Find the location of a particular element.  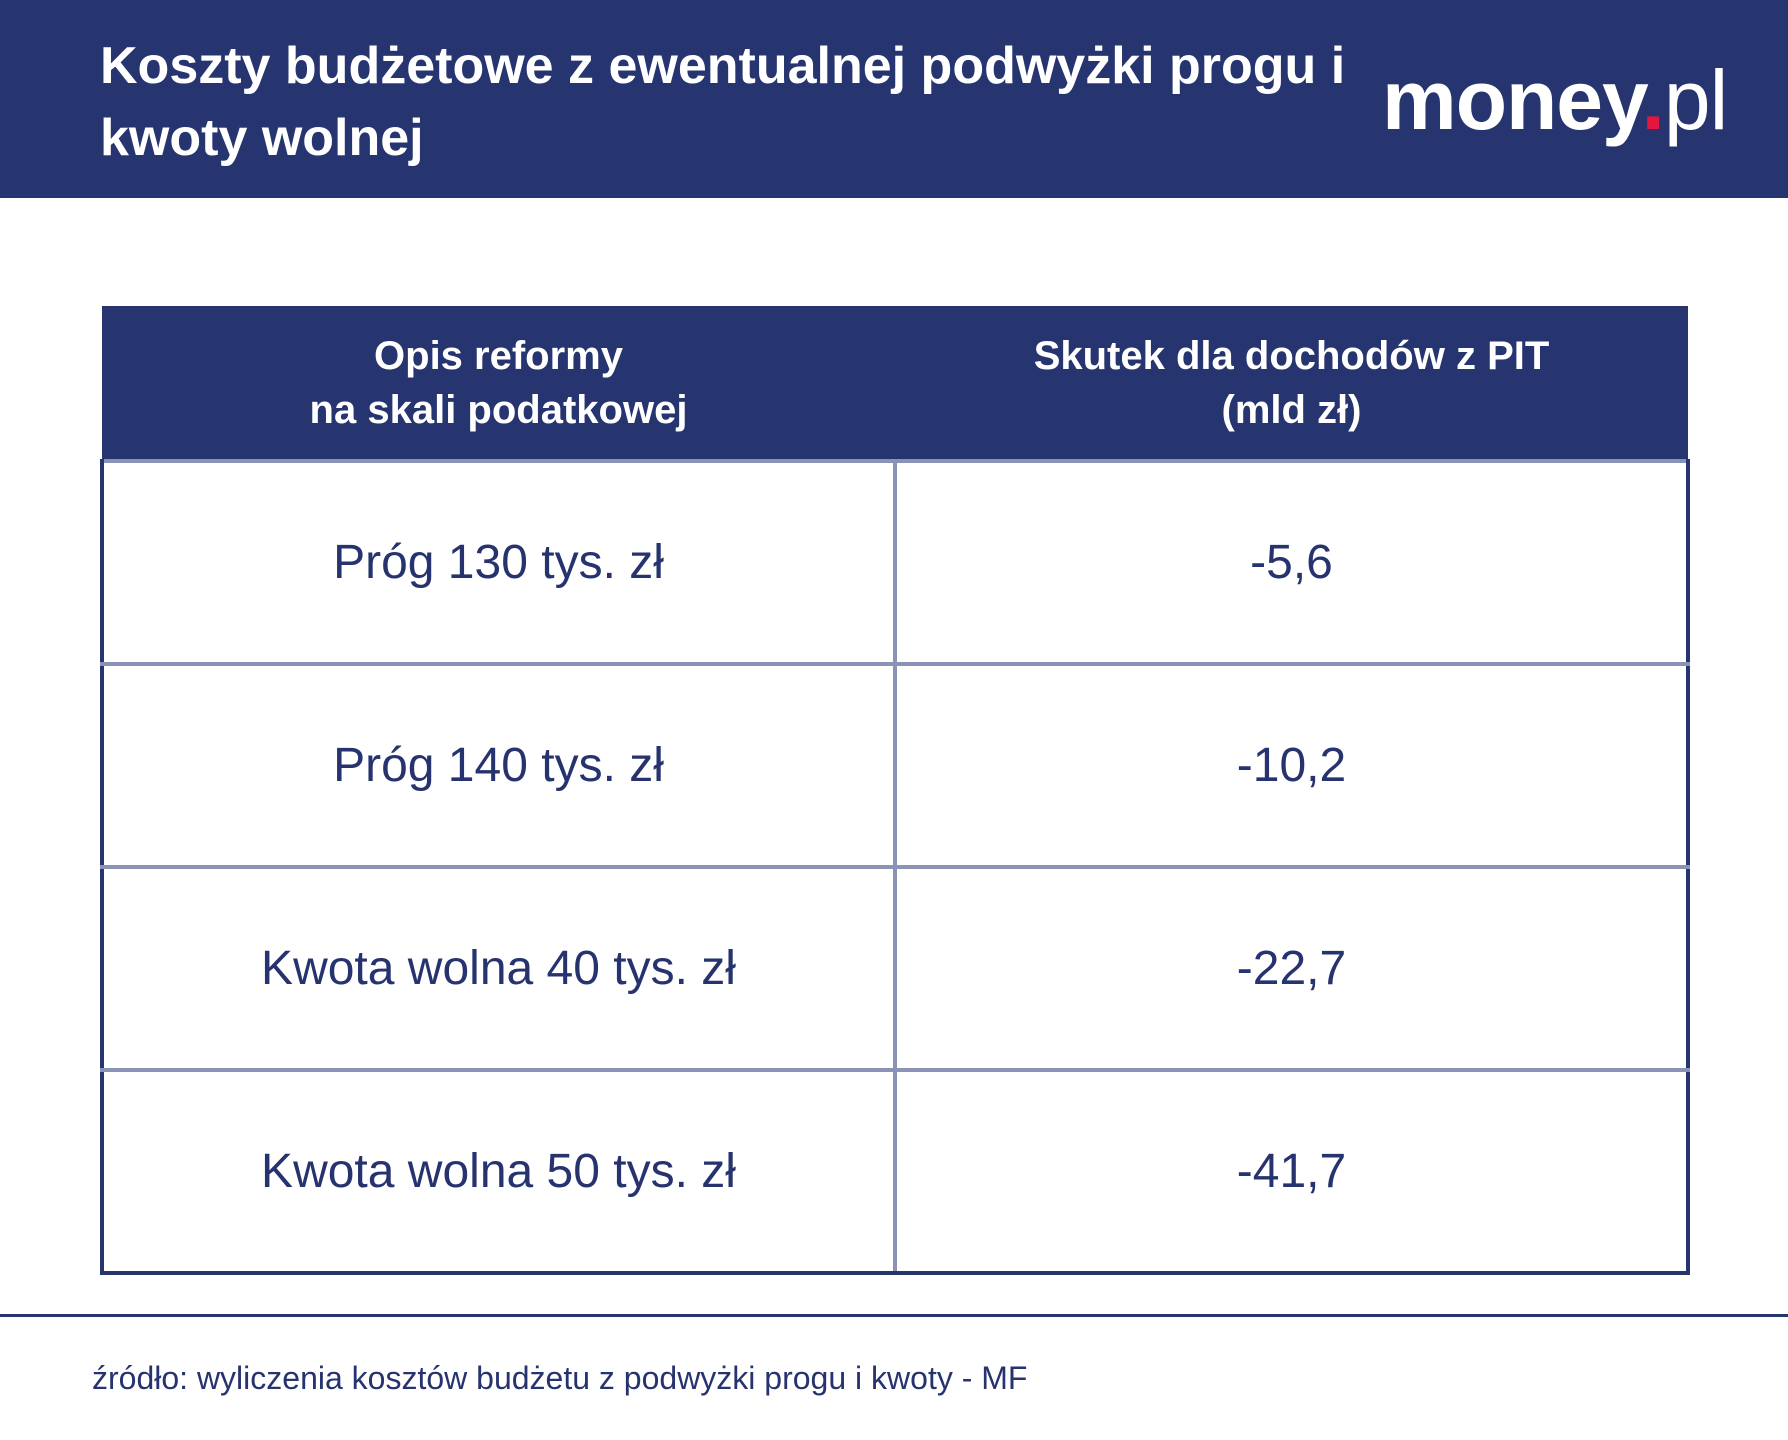

table-row: Próg 130 tys. zł -5,6 is located at coordinates (895, 562).